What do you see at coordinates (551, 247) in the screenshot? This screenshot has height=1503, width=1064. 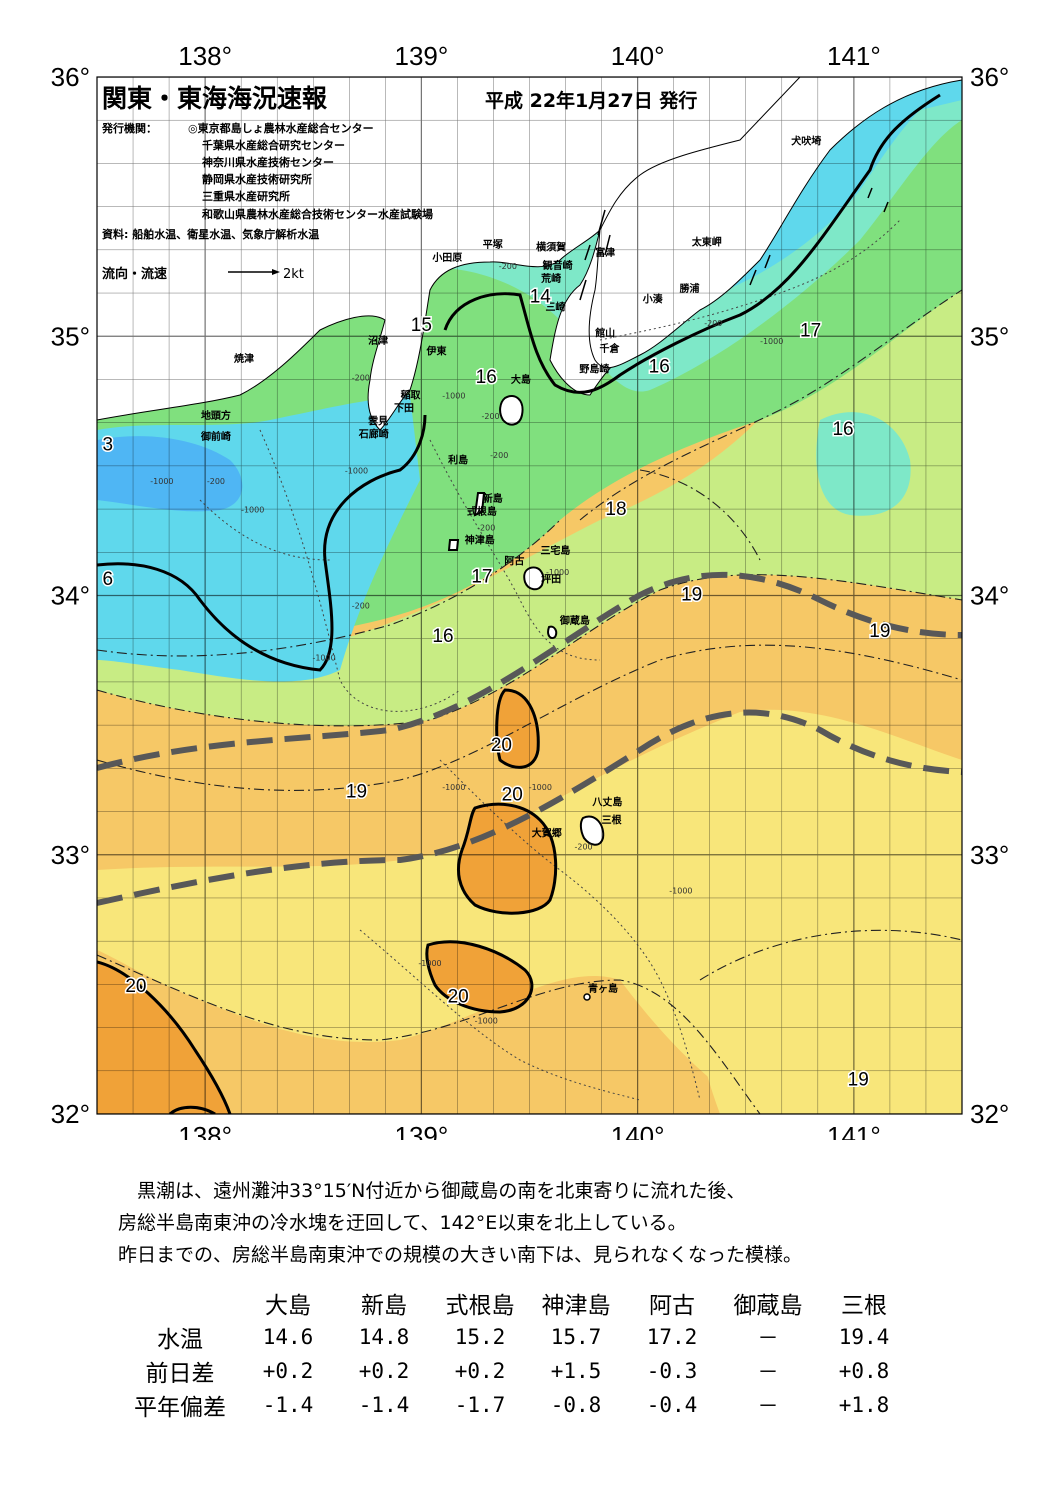 I see `place-label: 横須賀` at bounding box center [551, 247].